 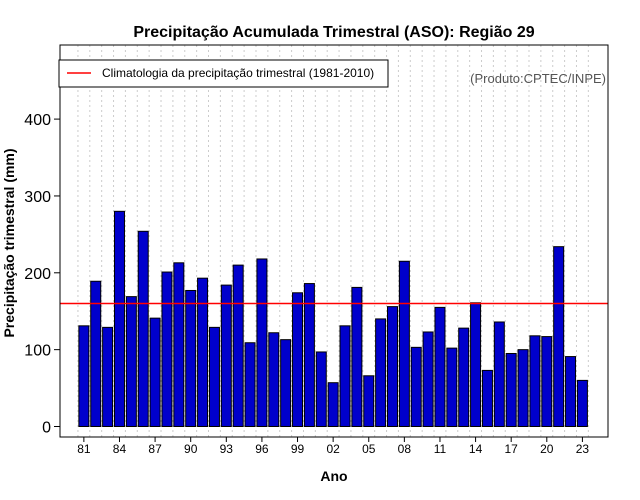 What do you see at coordinates (369, 449) in the screenshot?
I see `x-tick-label: 05` at bounding box center [369, 449].